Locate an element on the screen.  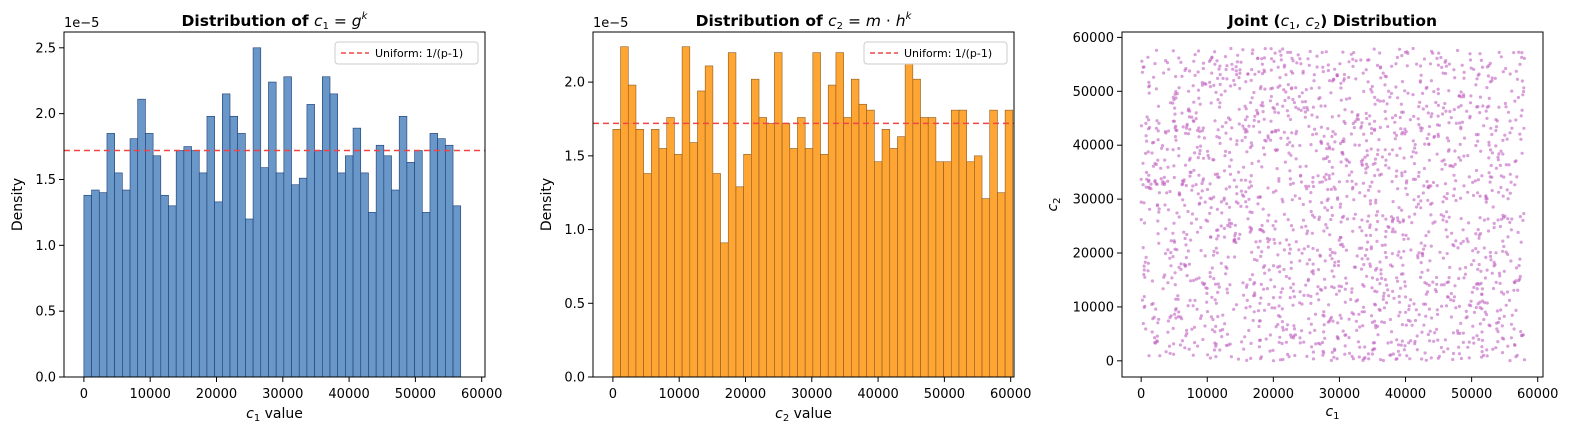
x-tick-label: 20000 is located at coordinates (216, 394).